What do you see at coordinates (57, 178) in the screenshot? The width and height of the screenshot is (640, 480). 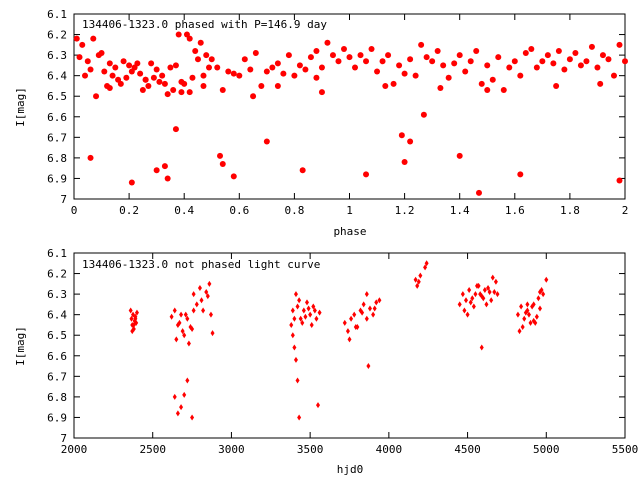 I see `y-tick-label: 6.9` at bounding box center [57, 178].